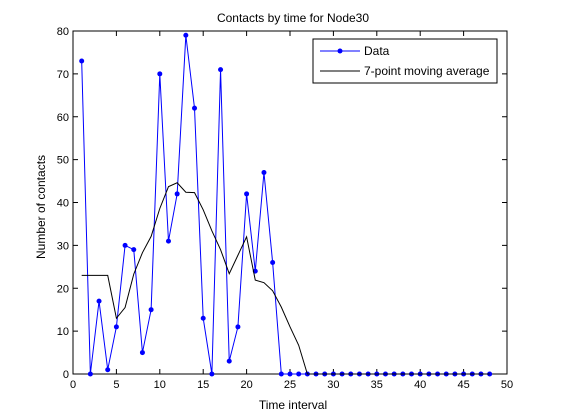 The width and height of the screenshot is (561, 420). Describe the element at coordinates (63, 75) in the screenshot. I see `y-tick-label: 70` at that location.